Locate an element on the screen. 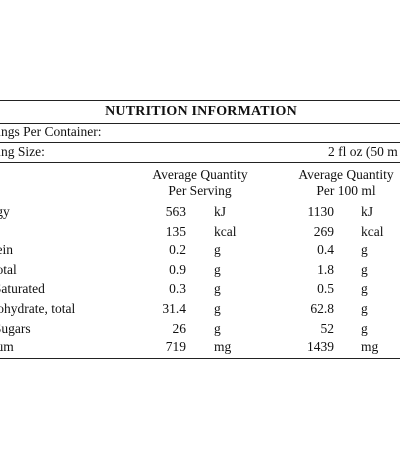 Image resolution: width=400 pixels, height=457 pixels. per-100ml-value: 0.5 is located at coordinates (325, 288).